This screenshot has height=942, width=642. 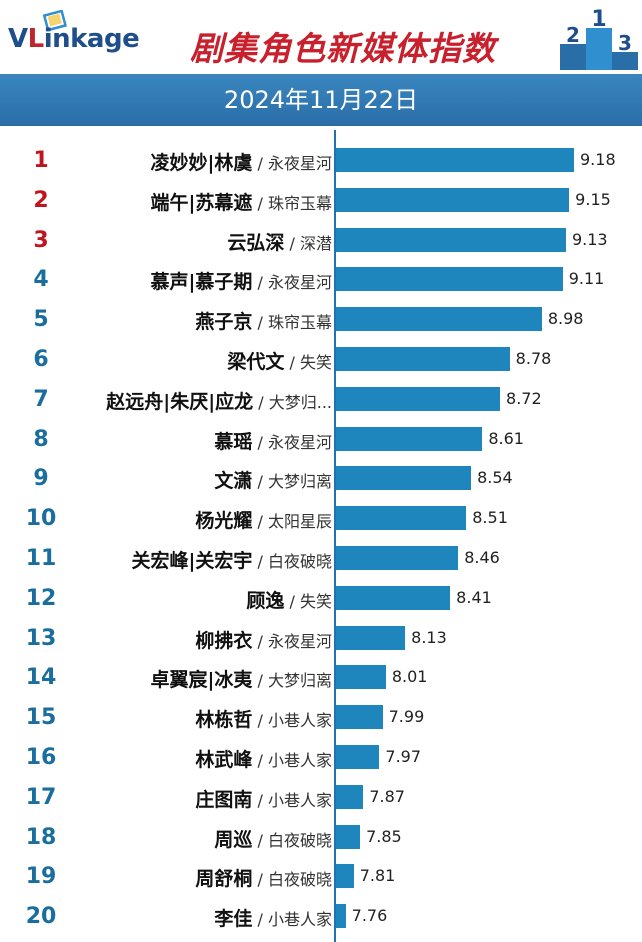 I want to click on character-name: 燕子京, so click(x=224, y=322).